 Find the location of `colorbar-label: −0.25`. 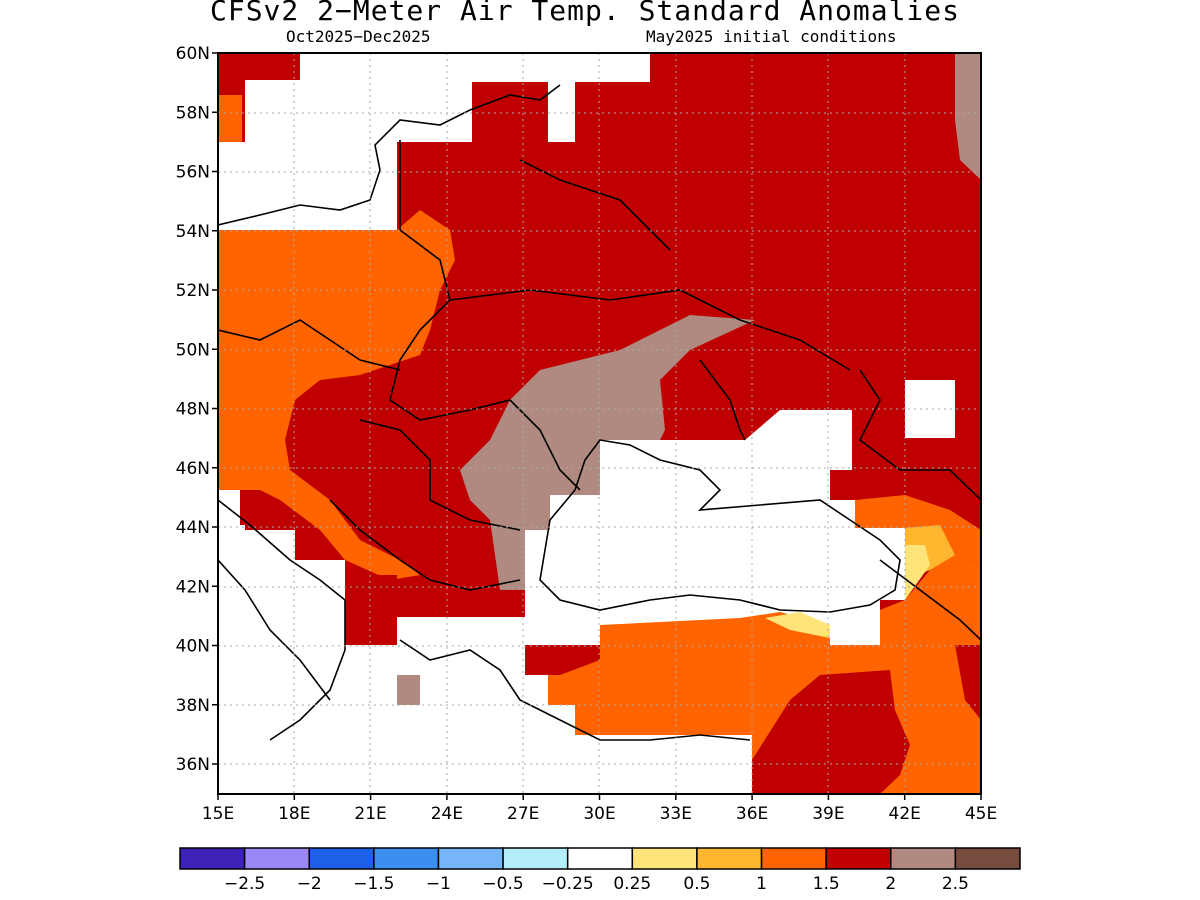

colorbar-label: −0.25 is located at coordinates (568, 884).